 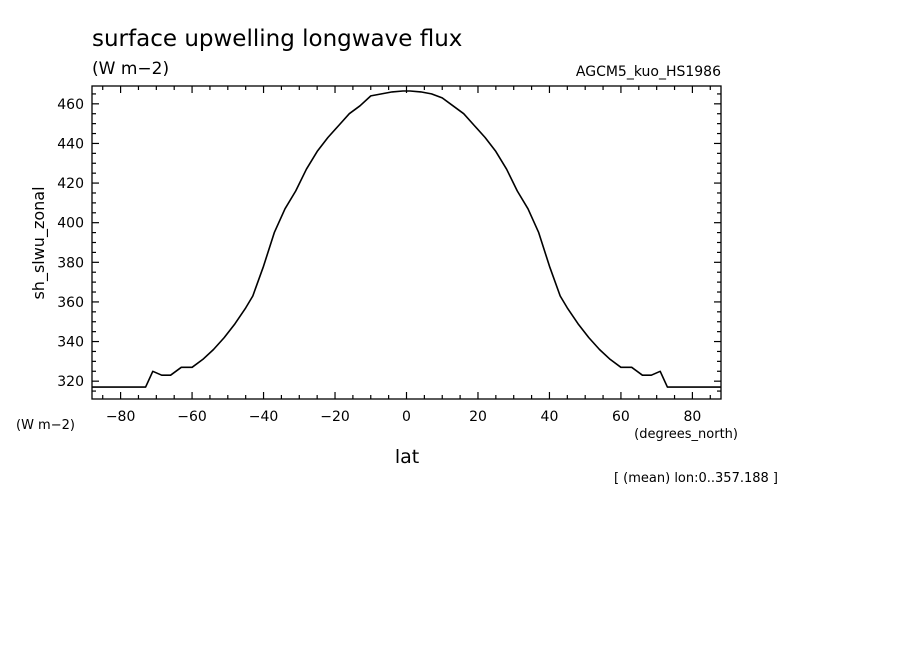 What do you see at coordinates (478, 417) in the screenshot?
I see `x-tick-label: 20` at bounding box center [478, 417].